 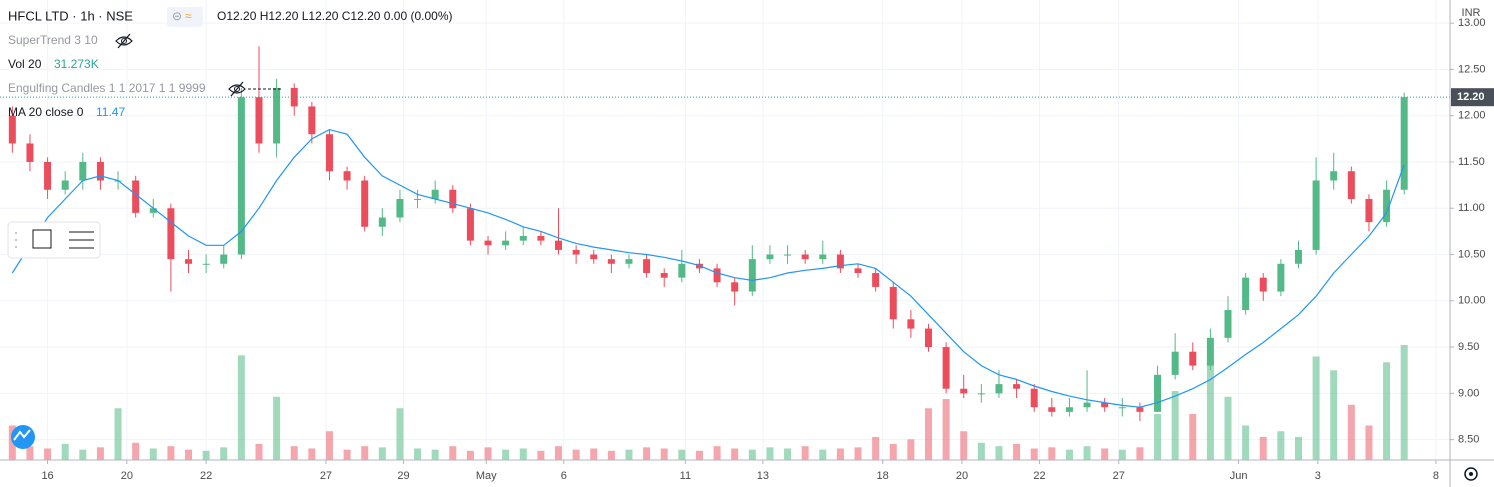 What do you see at coordinates (54, 240) in the screenshot?
I see `drawing-toolbar` at bounding box center [54, 240].